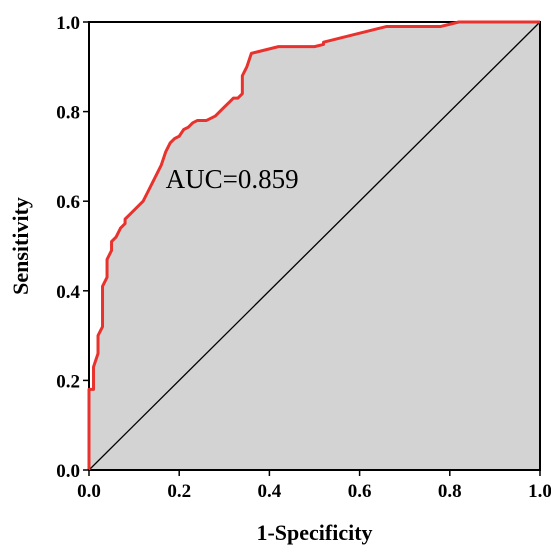 Image resolution: width=551 pixels, height=559 pixels. What do you see at coordinates (179, 491) in the screenshot?
I see `x-tick-label: 0.2` at bounding box center [179, 491].